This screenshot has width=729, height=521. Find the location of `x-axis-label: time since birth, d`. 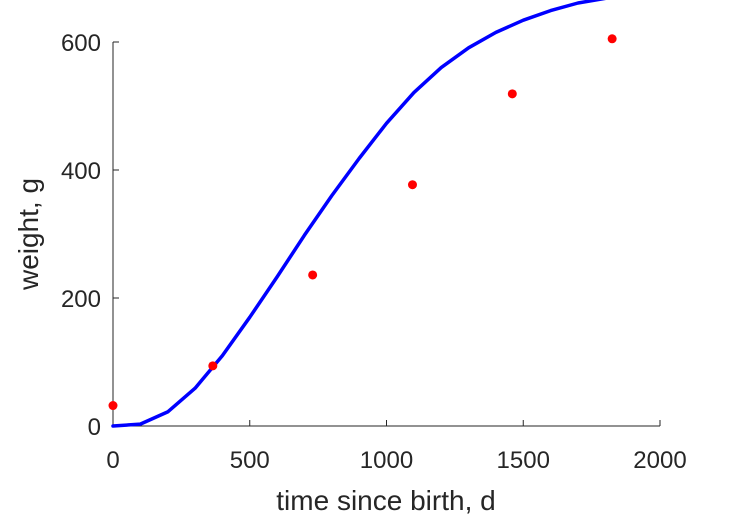

x-axis-label: time since birth, d is located at coordinates (385, 500).